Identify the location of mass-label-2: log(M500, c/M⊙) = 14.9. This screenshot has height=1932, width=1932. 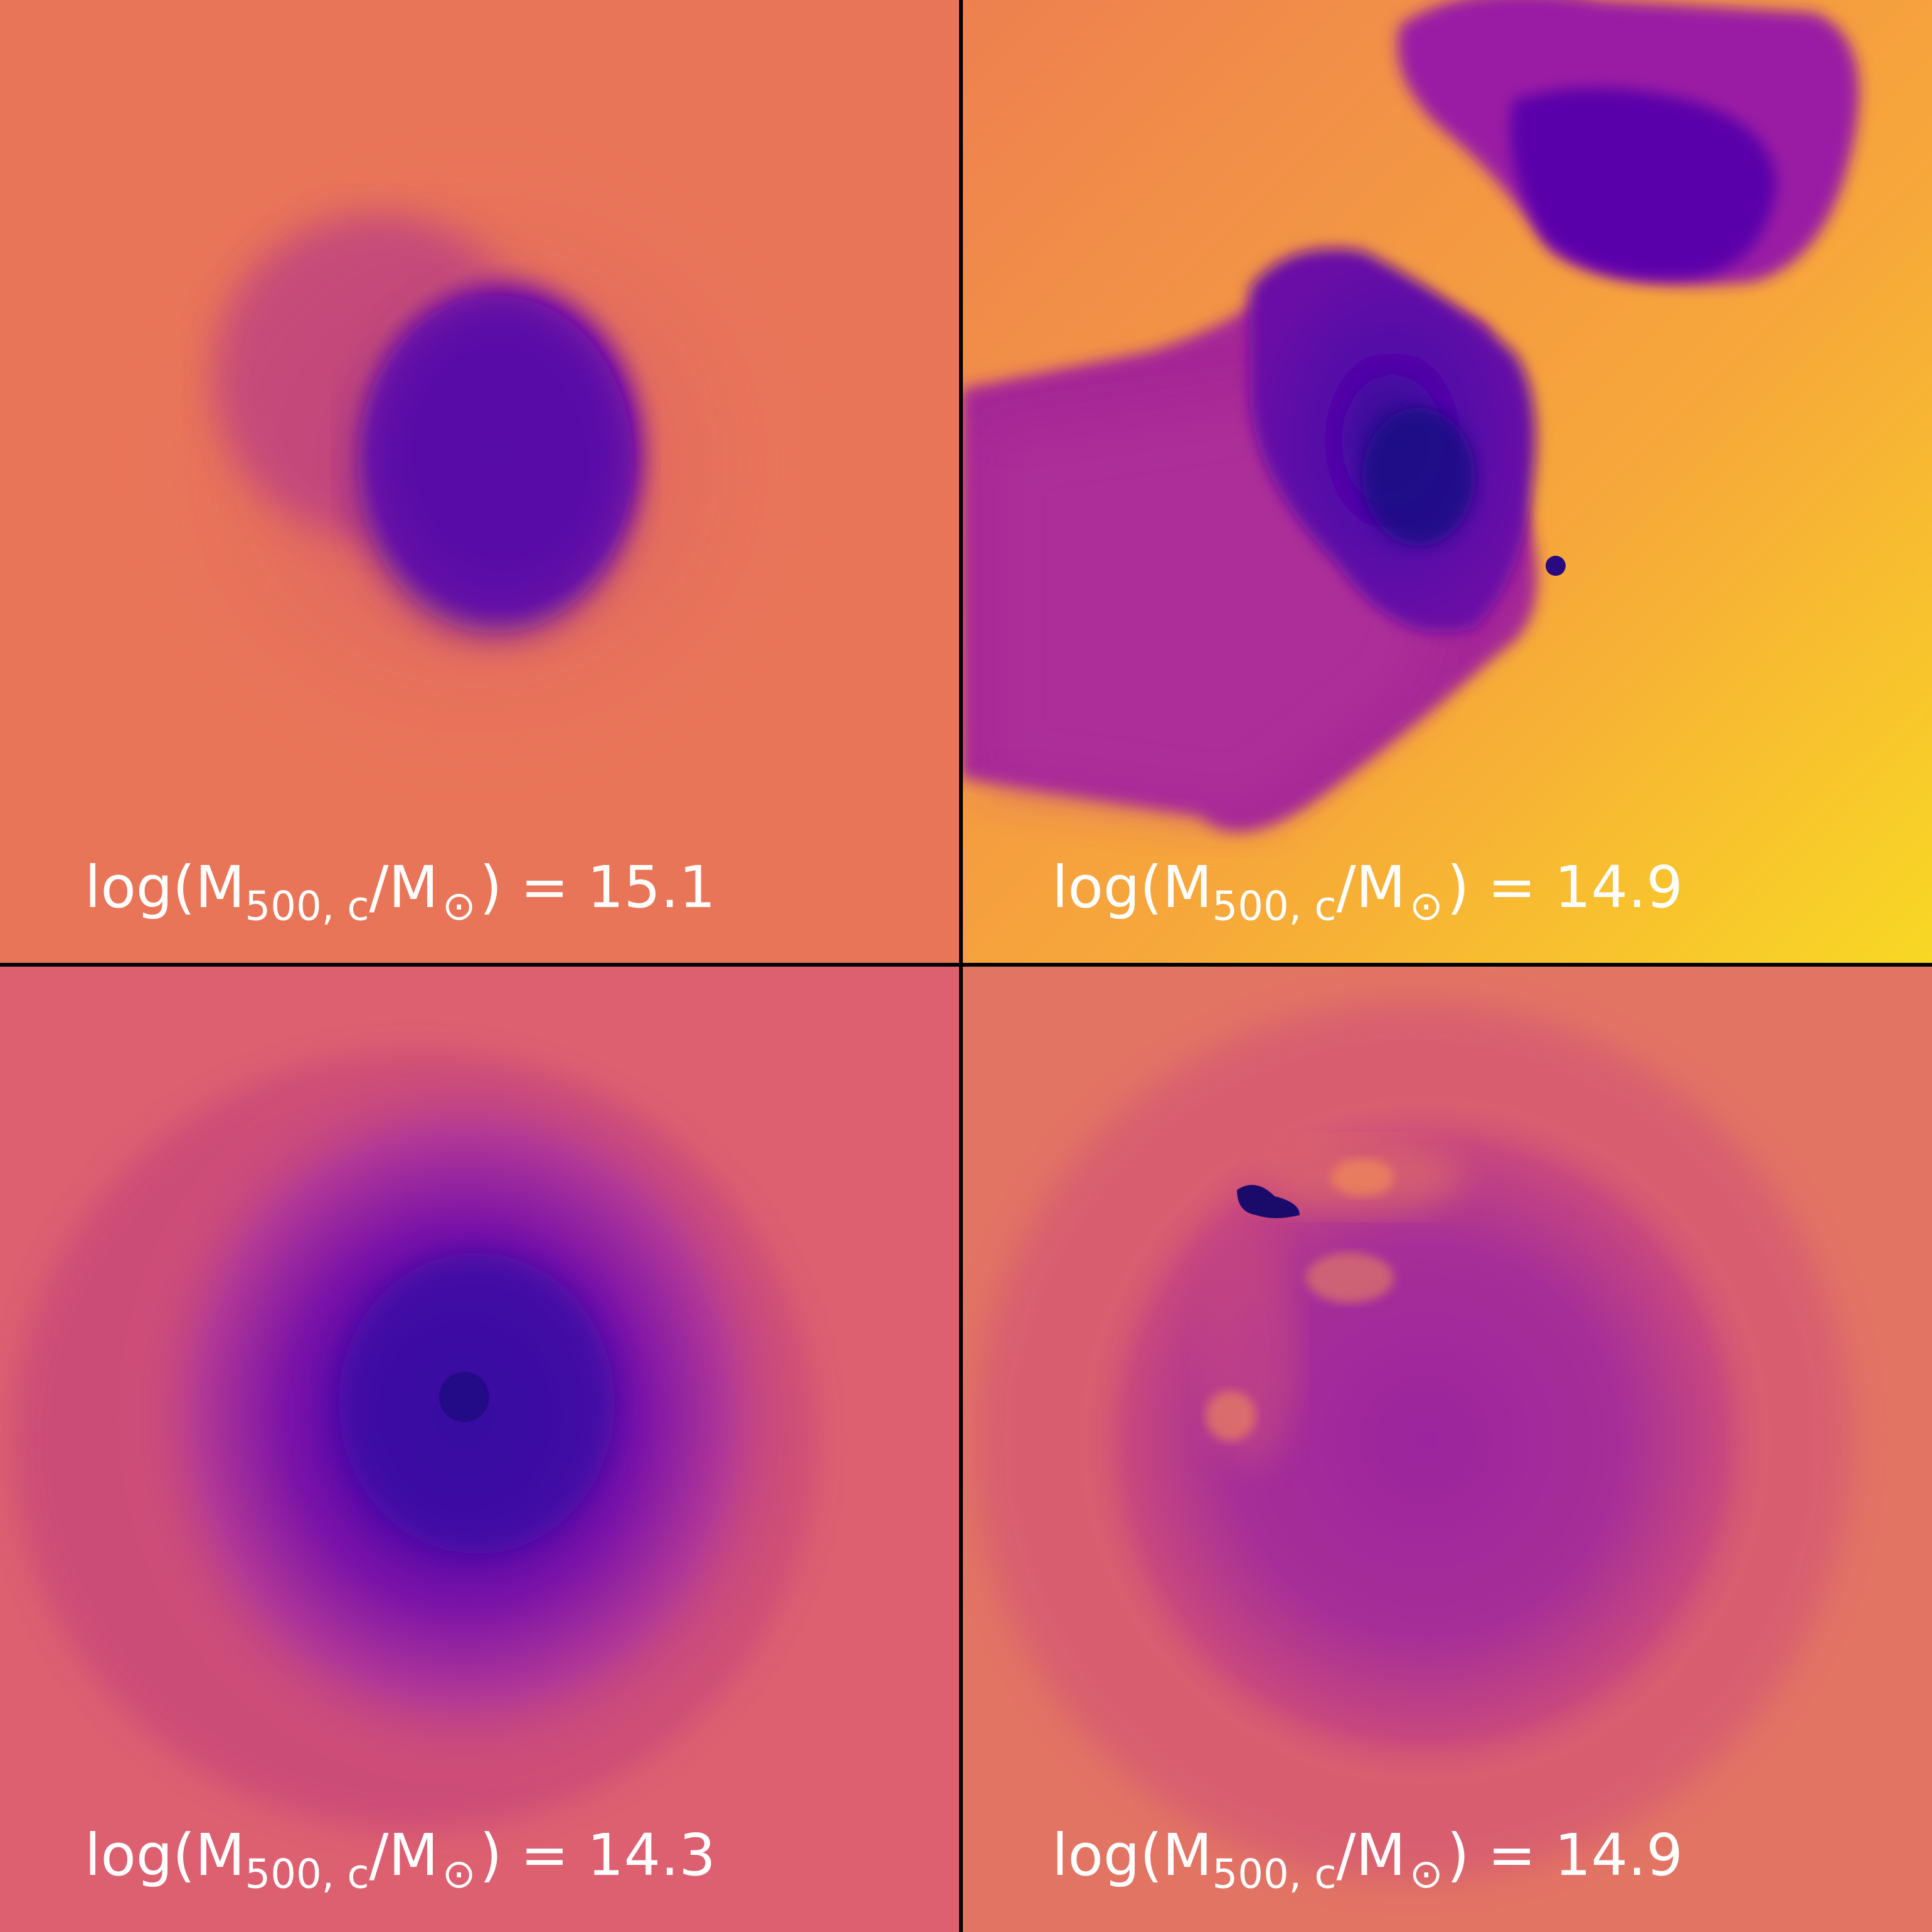
(1368, 891).